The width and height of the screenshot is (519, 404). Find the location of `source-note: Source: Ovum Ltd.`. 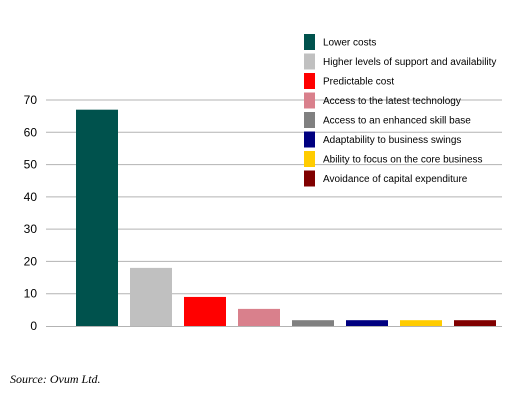

source-note: Source: Ovum Ltd. is located at coordinates (55, 379).